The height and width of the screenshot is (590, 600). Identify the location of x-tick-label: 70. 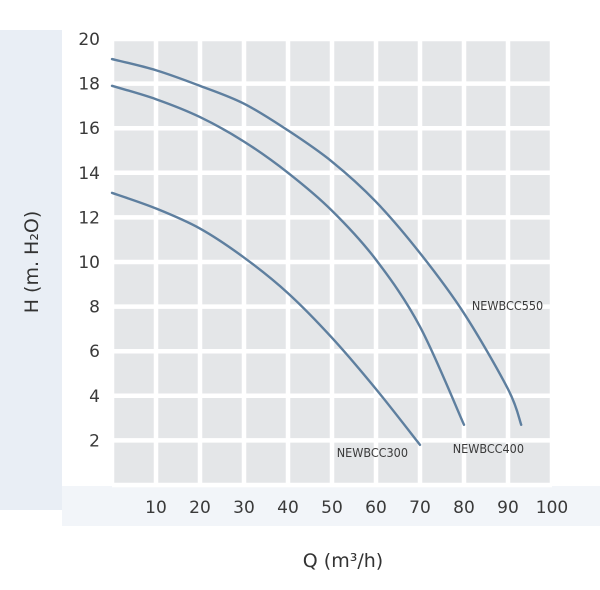
(420, 508).